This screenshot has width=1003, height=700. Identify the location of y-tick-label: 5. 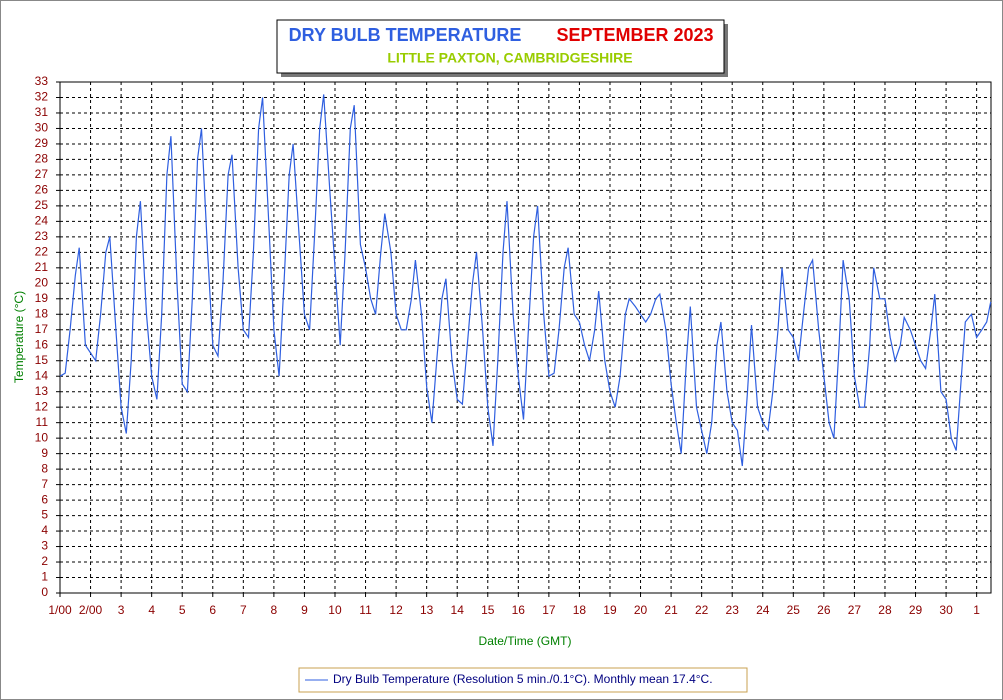
(44, 515).